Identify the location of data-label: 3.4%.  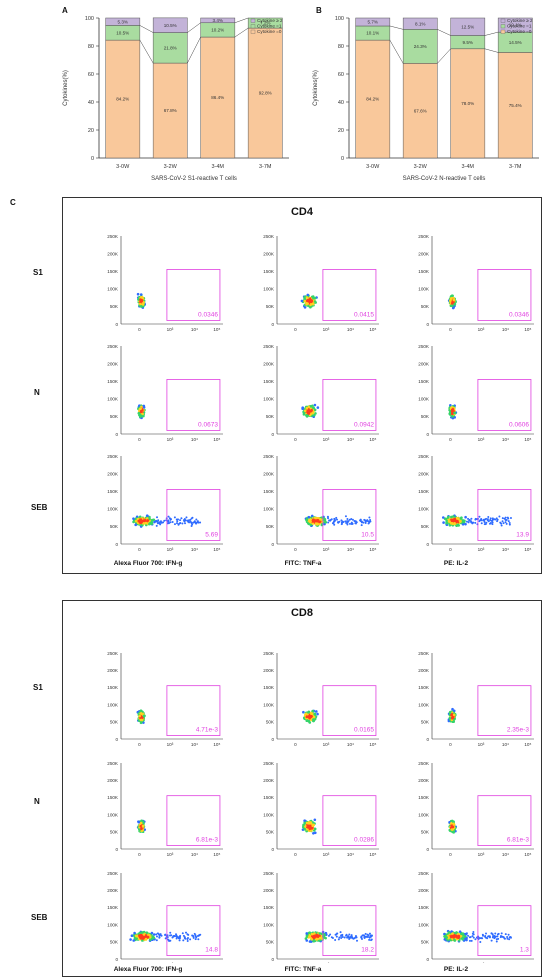
(218, 20).